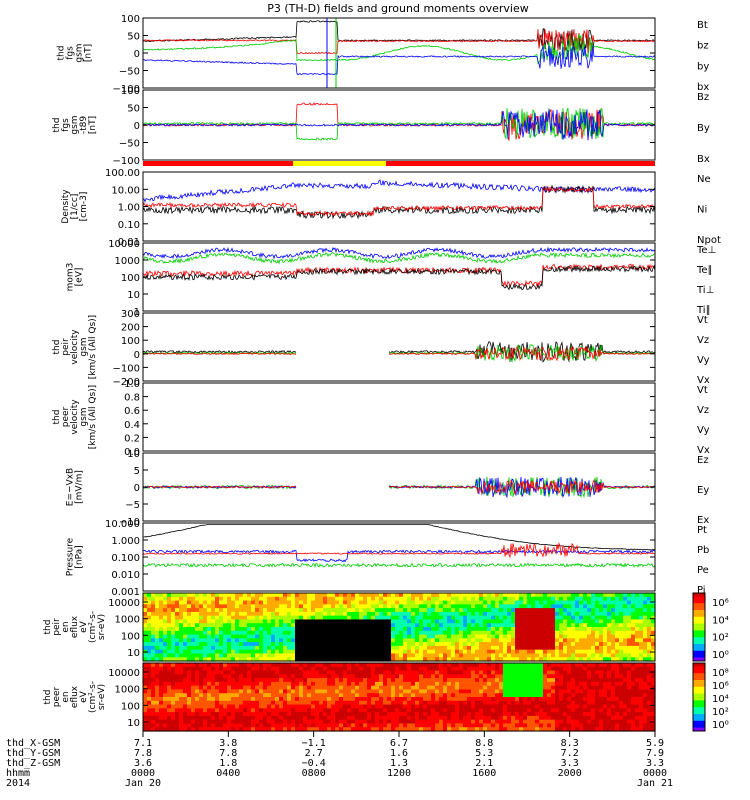  Describe the element at coordinates (143, 753) in the screenshot. I see `orbit-value: 7.8` at that location.